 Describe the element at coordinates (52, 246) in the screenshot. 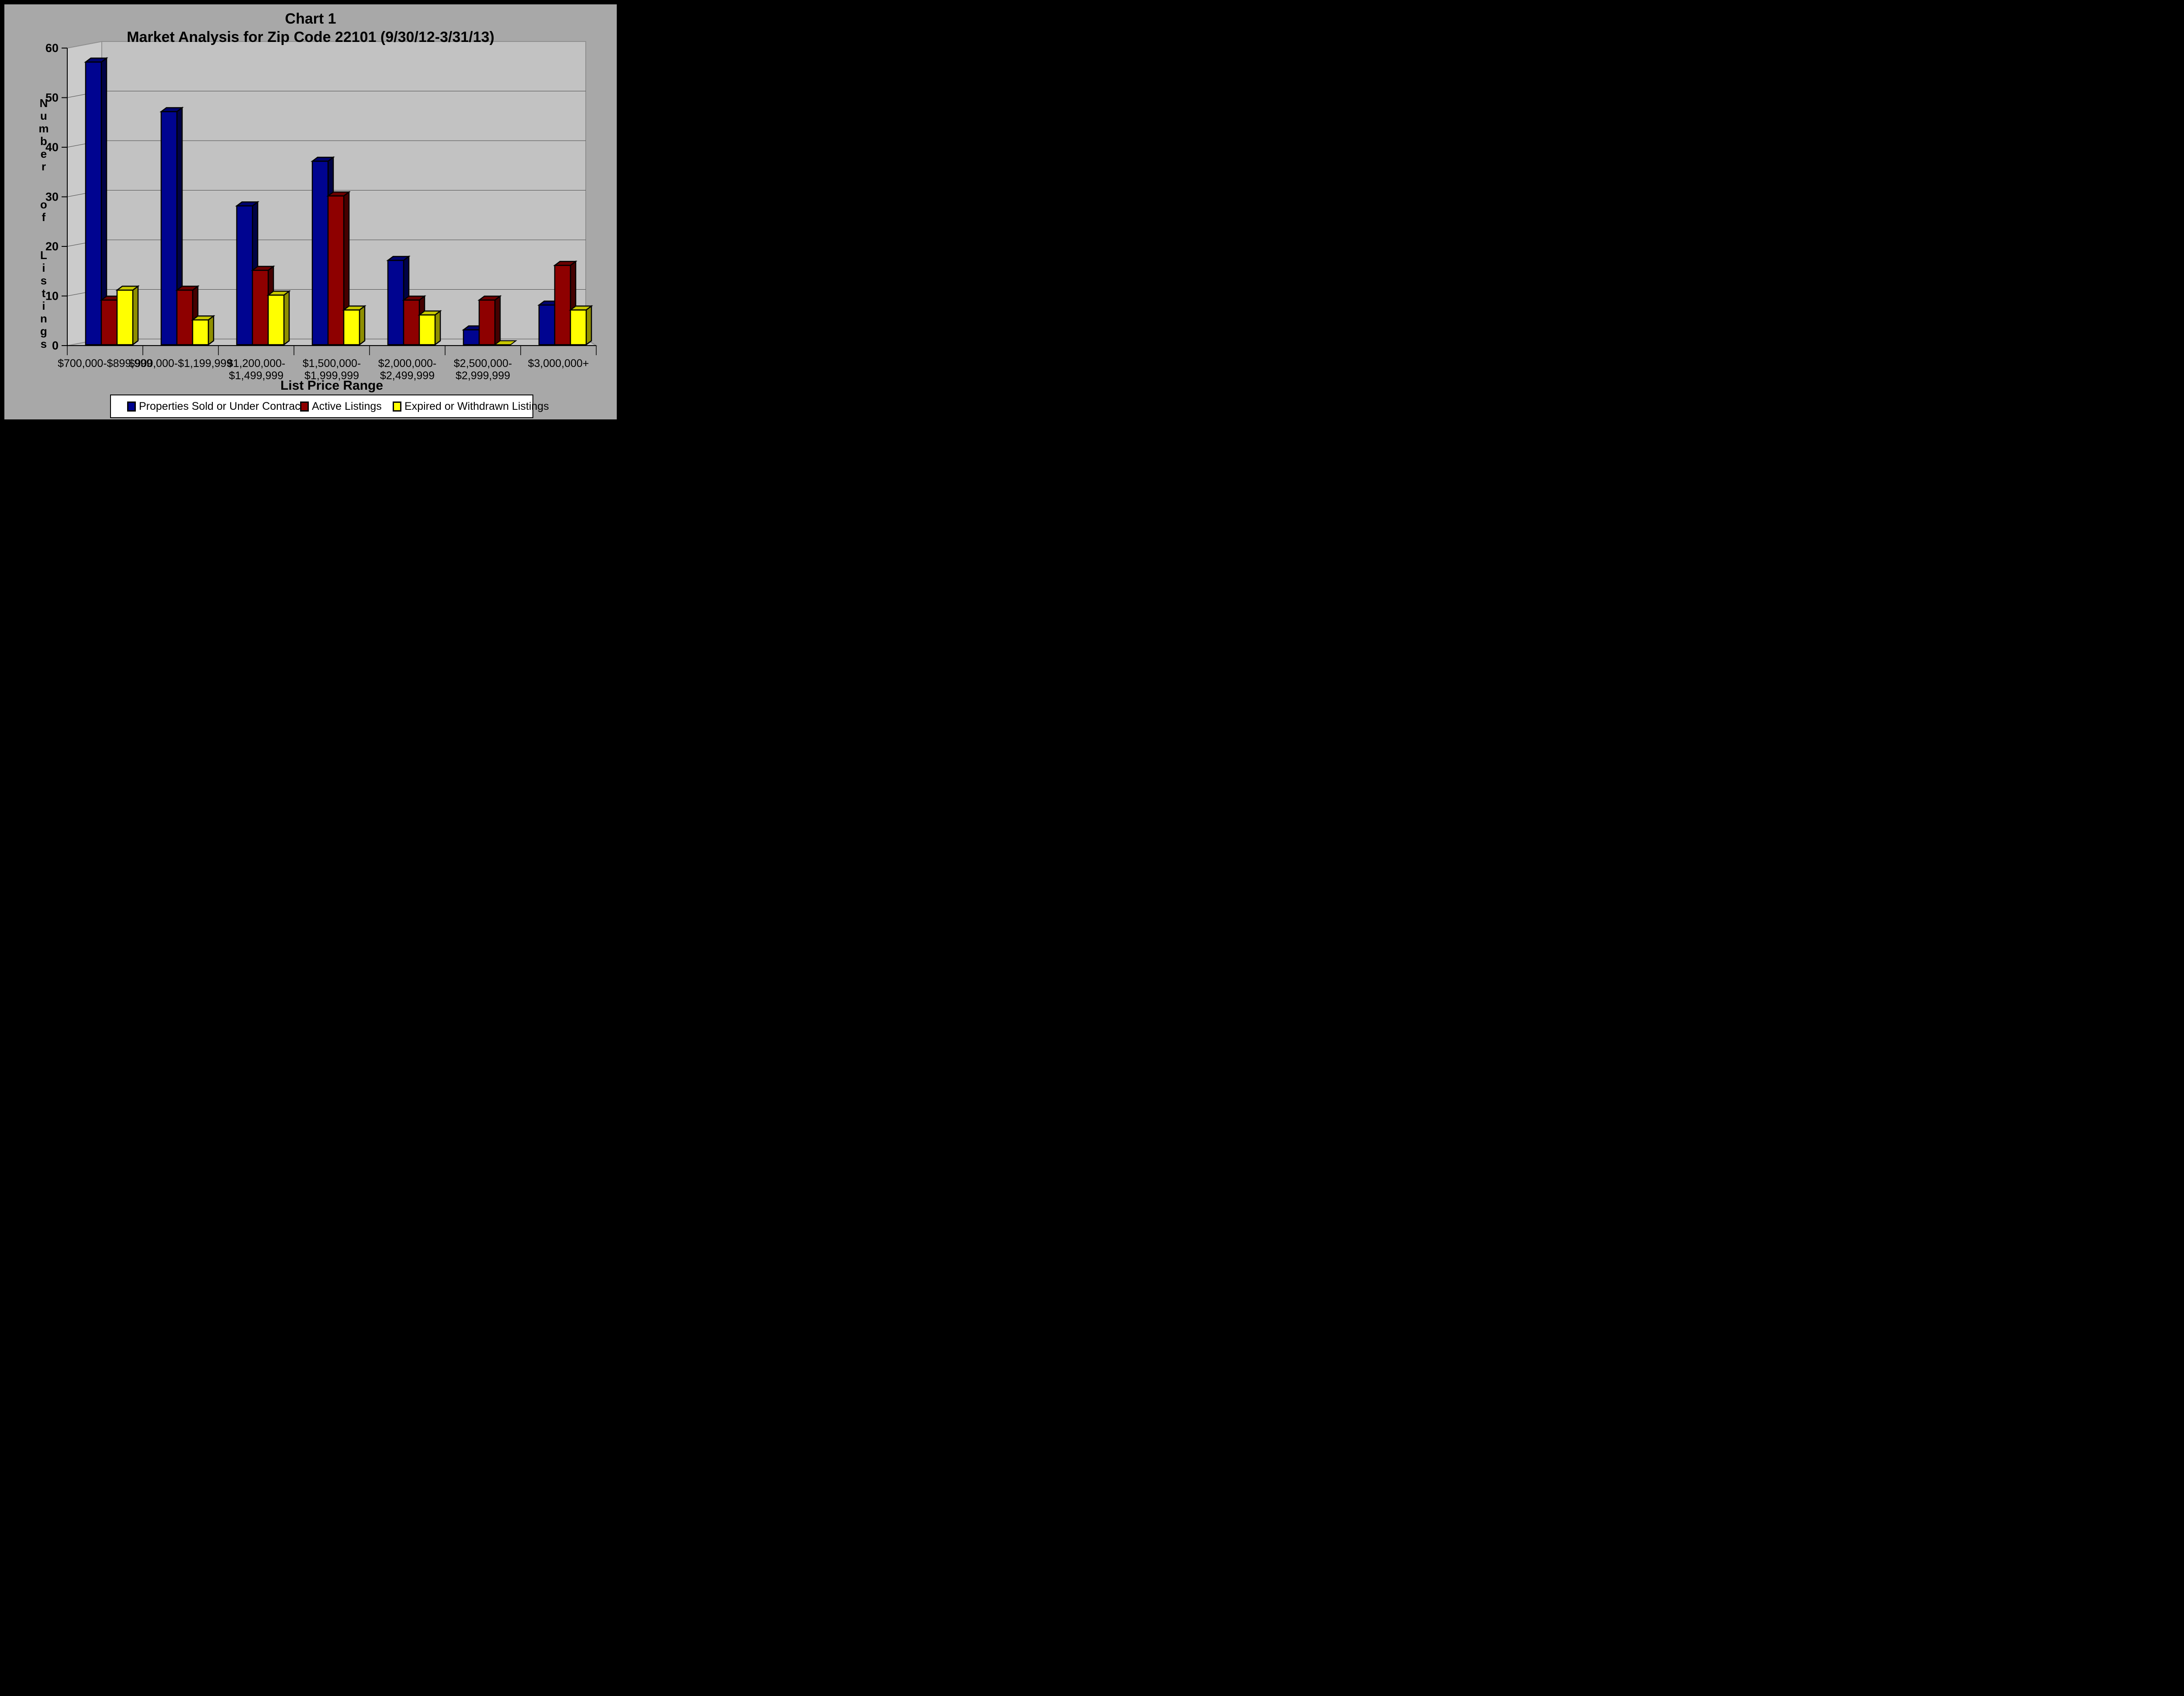

I see `y-tick-label: 20` at that location.